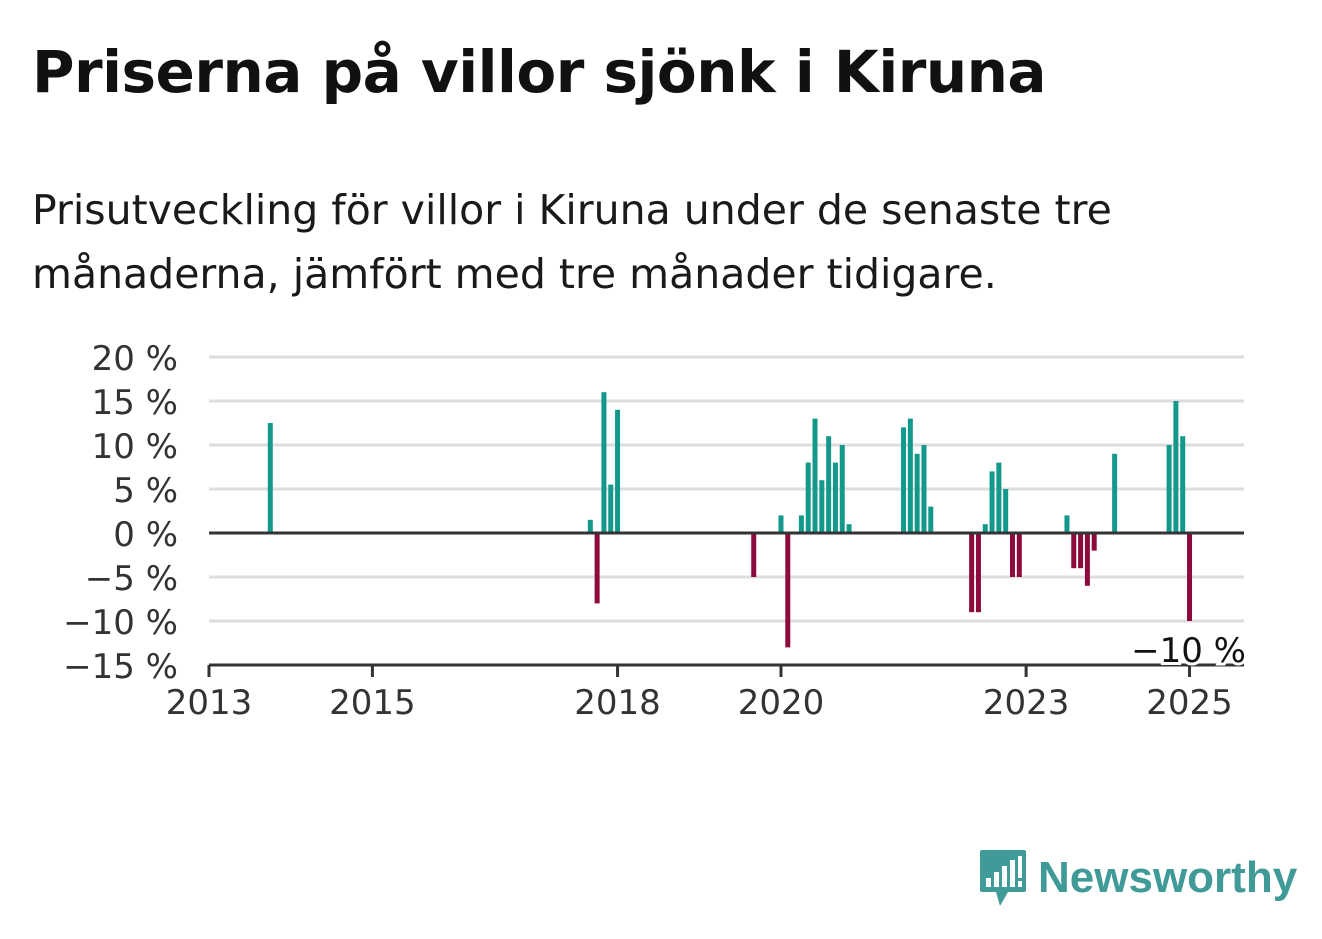 The width and height of the screenshot is (1322, 939). Describe the element at coordinates (372, 703) in the screenshot. I see `x-tick-label: 2015` at that location.